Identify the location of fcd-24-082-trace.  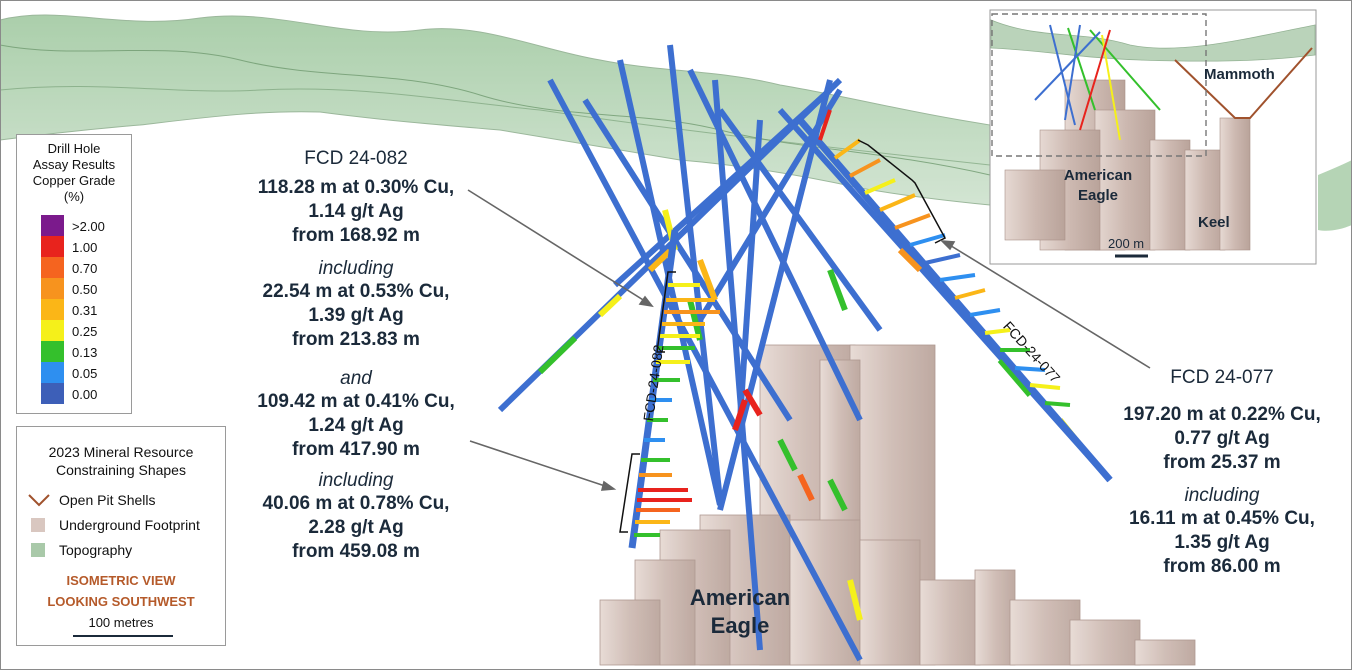
(669, 389).